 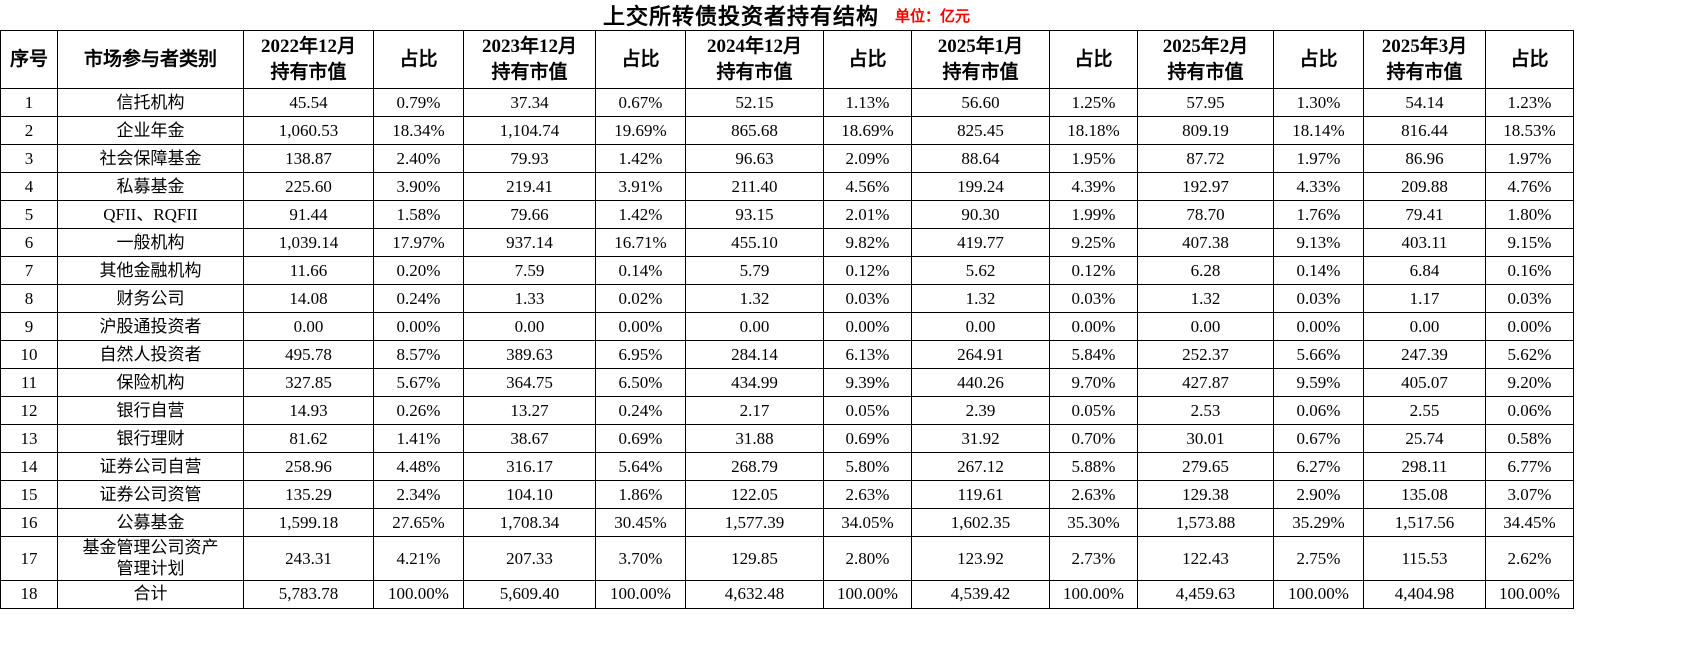 What do you see at coordinates (1205, 382) in the screenshot?
I see `value-cell: 427.87` at bounding box center [1205, 382].